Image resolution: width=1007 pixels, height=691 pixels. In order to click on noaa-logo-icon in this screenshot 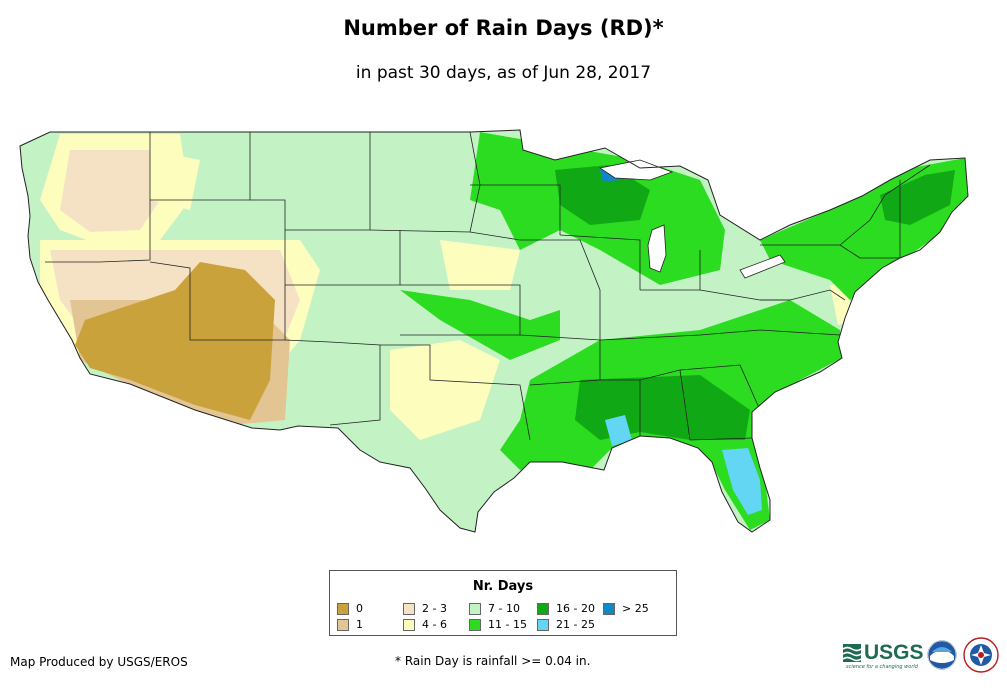, I will do `click(942, 655)`.